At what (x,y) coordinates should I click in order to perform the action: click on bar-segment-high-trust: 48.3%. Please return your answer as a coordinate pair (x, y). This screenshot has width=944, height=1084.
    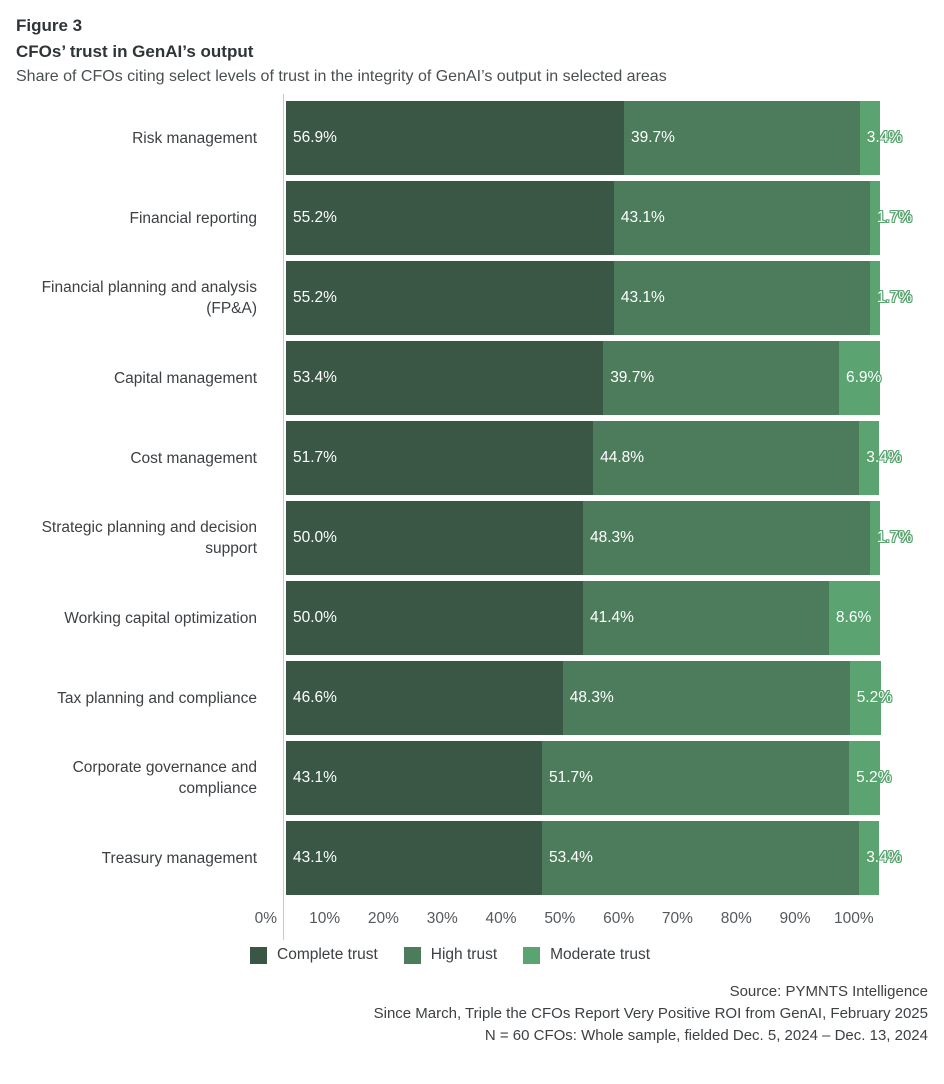
    Looking at the image, I should click on (726, 538).